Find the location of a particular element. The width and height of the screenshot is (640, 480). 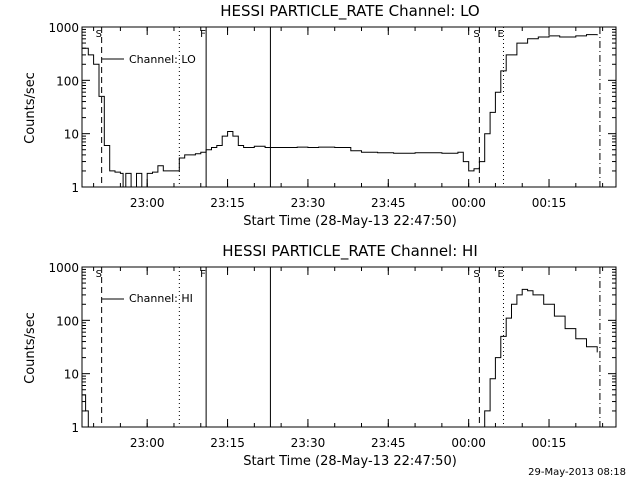

panel-hi-x-tick-label: 00:15 is located at coordinates (549, 443).